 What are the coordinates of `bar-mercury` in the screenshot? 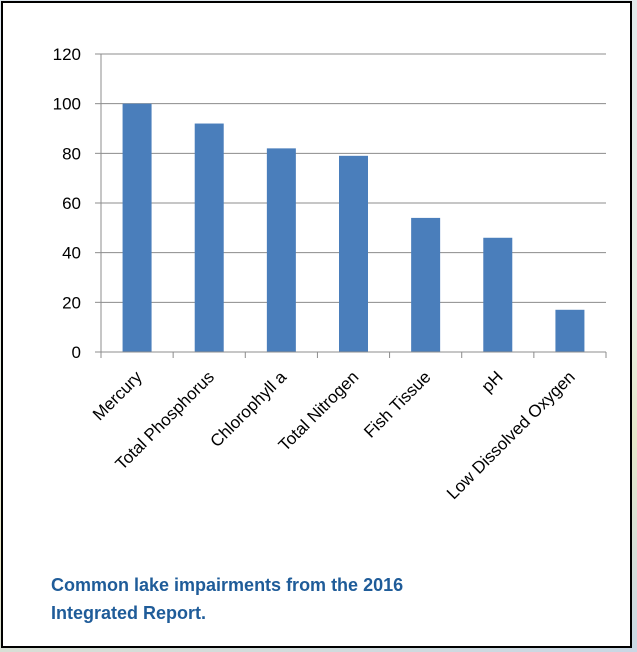 It's located at (137, 228).